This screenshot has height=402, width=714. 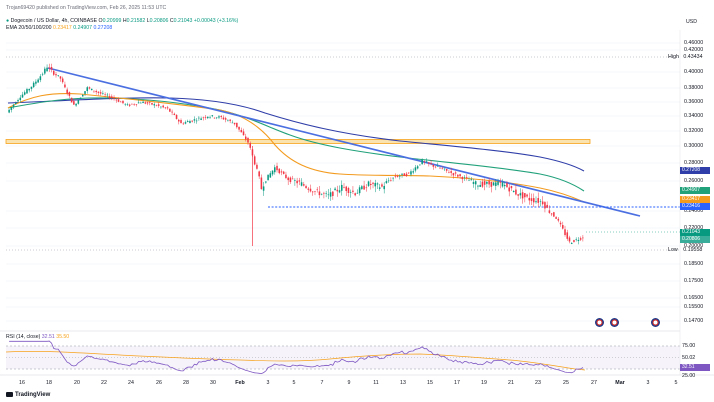 I want to click on price-tick-label: 0.46000, so click(x=694, y=43).